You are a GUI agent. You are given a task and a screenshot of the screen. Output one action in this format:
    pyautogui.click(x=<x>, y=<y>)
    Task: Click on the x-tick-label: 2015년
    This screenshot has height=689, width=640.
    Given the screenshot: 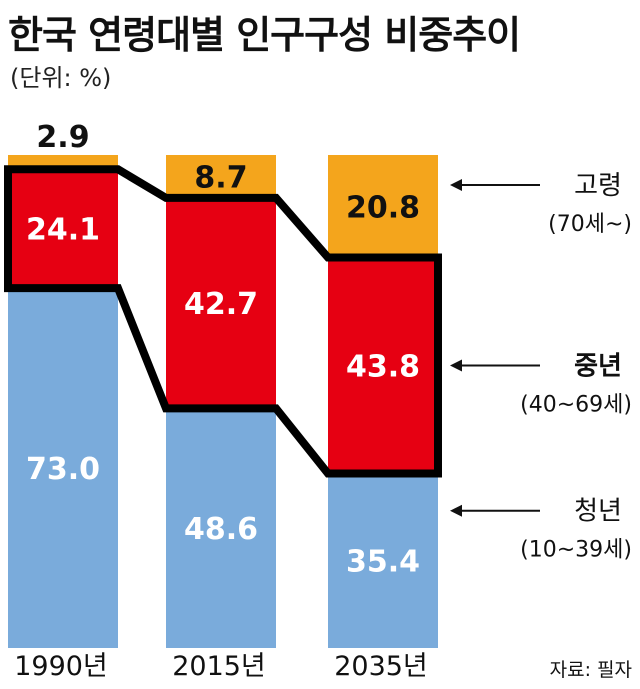 What is the action you would take?
    pyautogui.click(x=219, y=666)
    